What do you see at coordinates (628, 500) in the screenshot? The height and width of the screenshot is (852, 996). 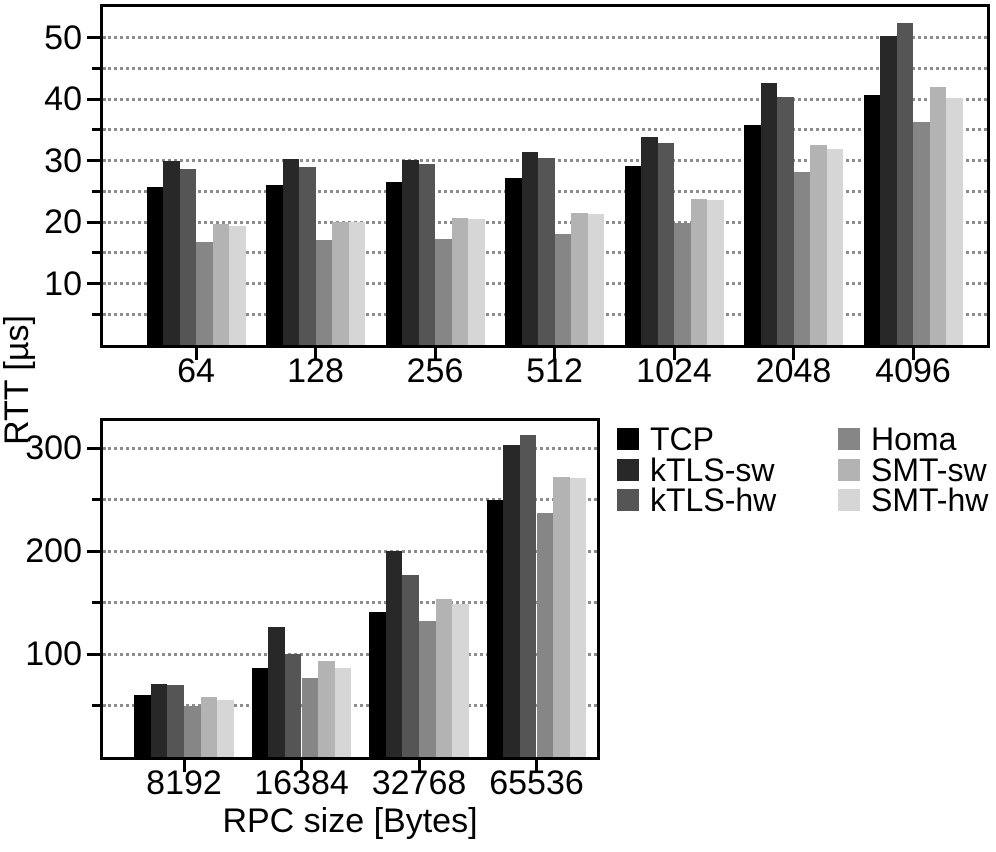 I see `legend-swatch-kTLS-hw` at bounding box center [628, 500].